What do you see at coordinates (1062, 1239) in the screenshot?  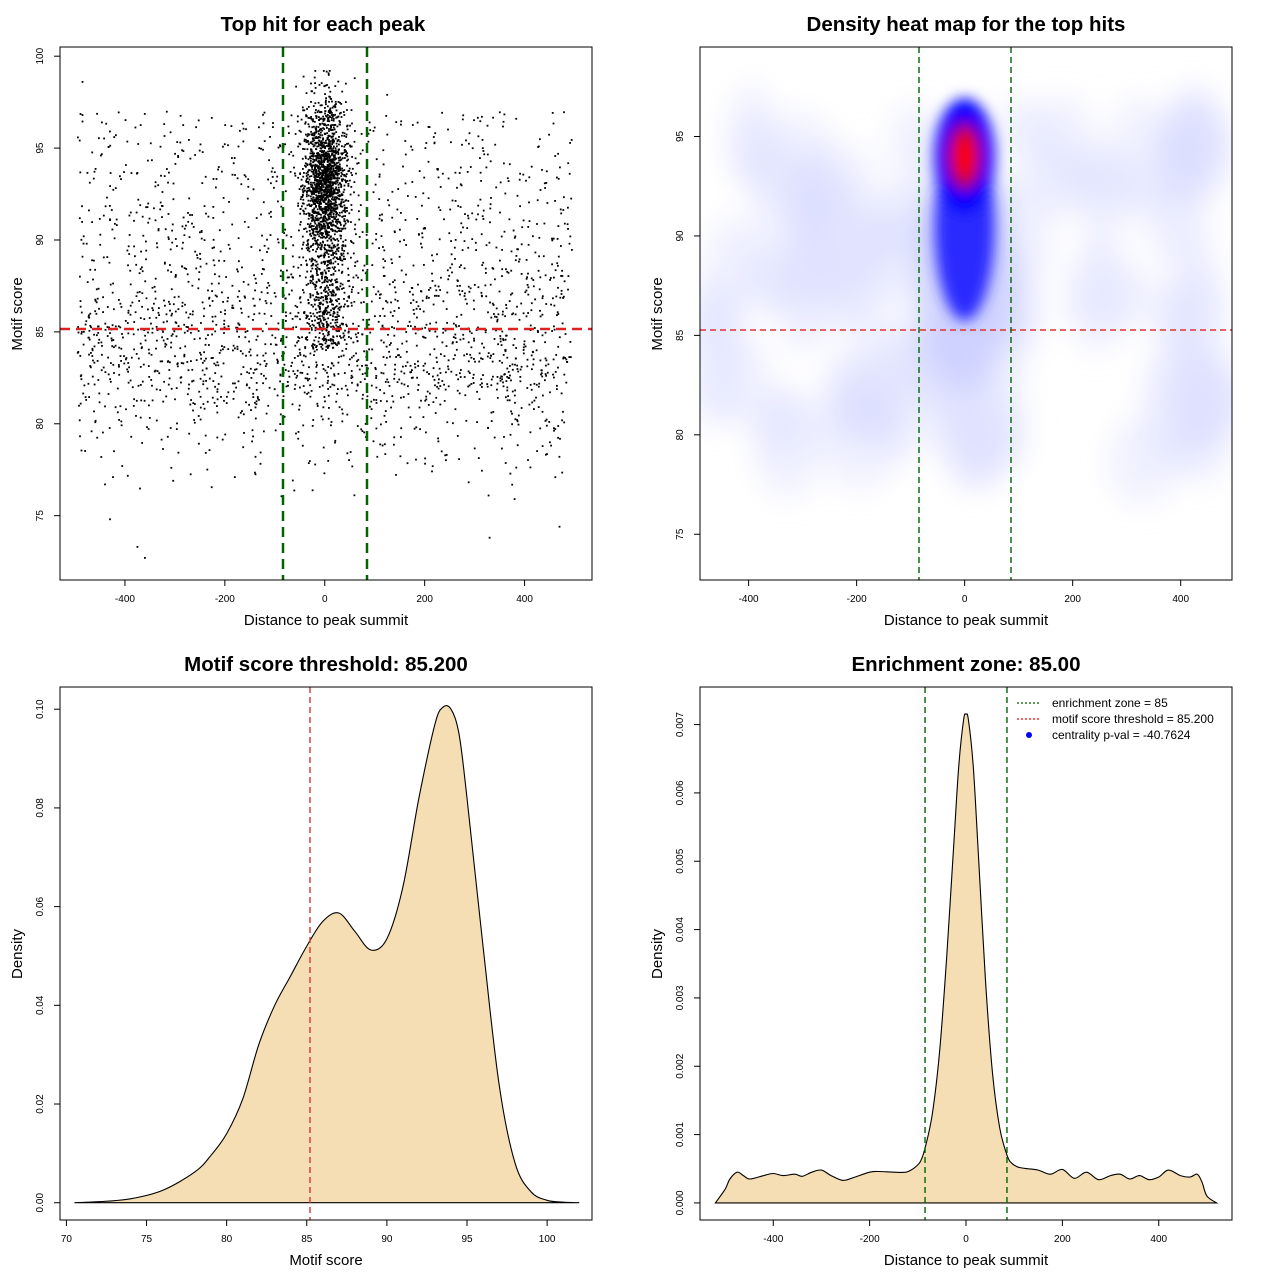 I see `x-tick-label: 200` at bounding box center [1062, 1239].